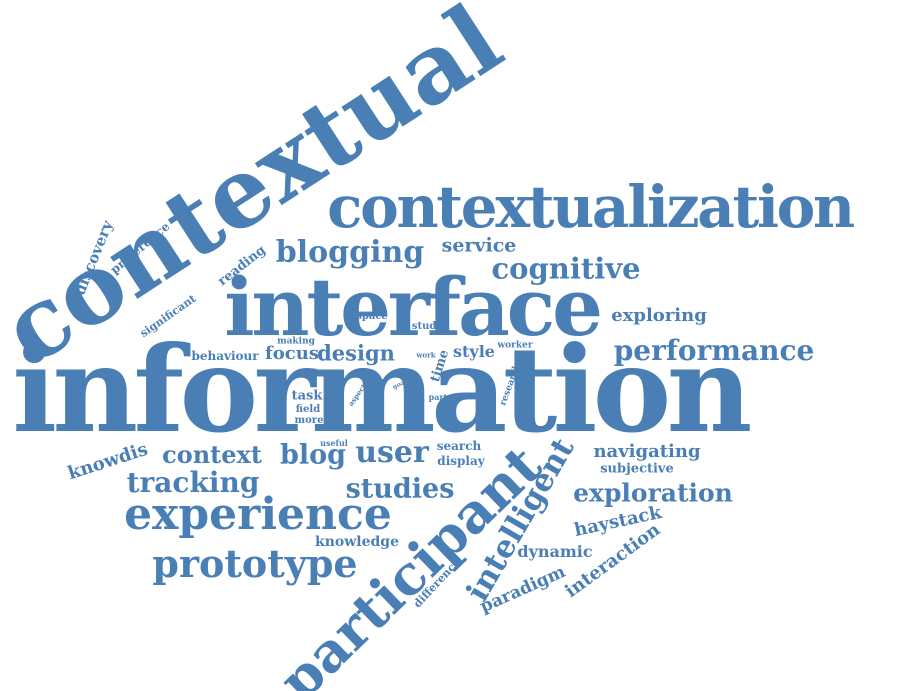  I want to click on word-focus: focus, so click(292, 353).